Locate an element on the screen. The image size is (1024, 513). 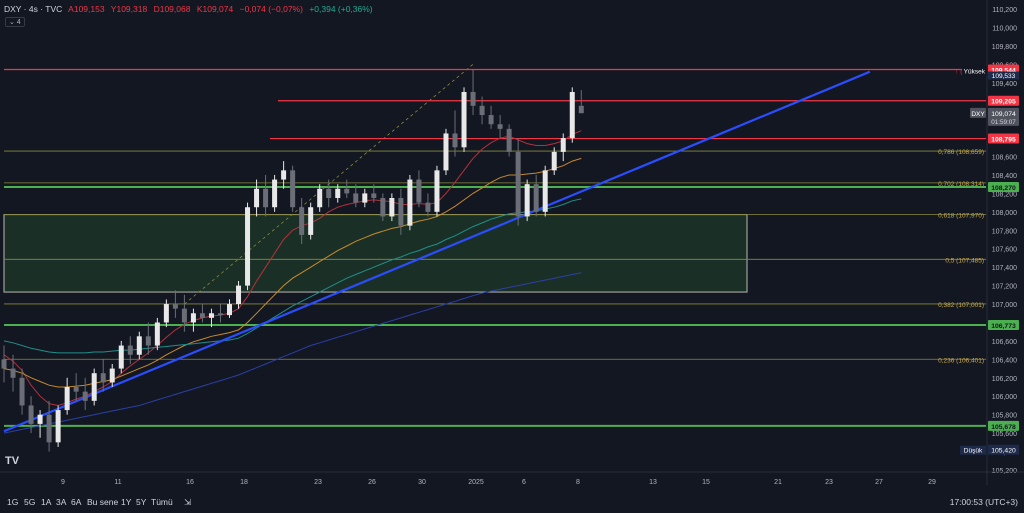
y-tick-label-13: 107,600 is located at coordinates (1004, 250).